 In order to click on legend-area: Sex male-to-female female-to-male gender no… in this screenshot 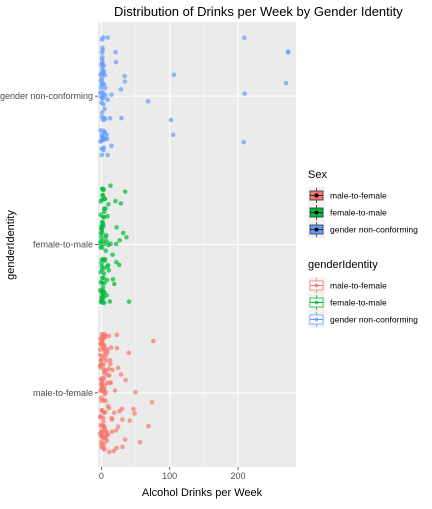, I will do `click(363, 248)`.